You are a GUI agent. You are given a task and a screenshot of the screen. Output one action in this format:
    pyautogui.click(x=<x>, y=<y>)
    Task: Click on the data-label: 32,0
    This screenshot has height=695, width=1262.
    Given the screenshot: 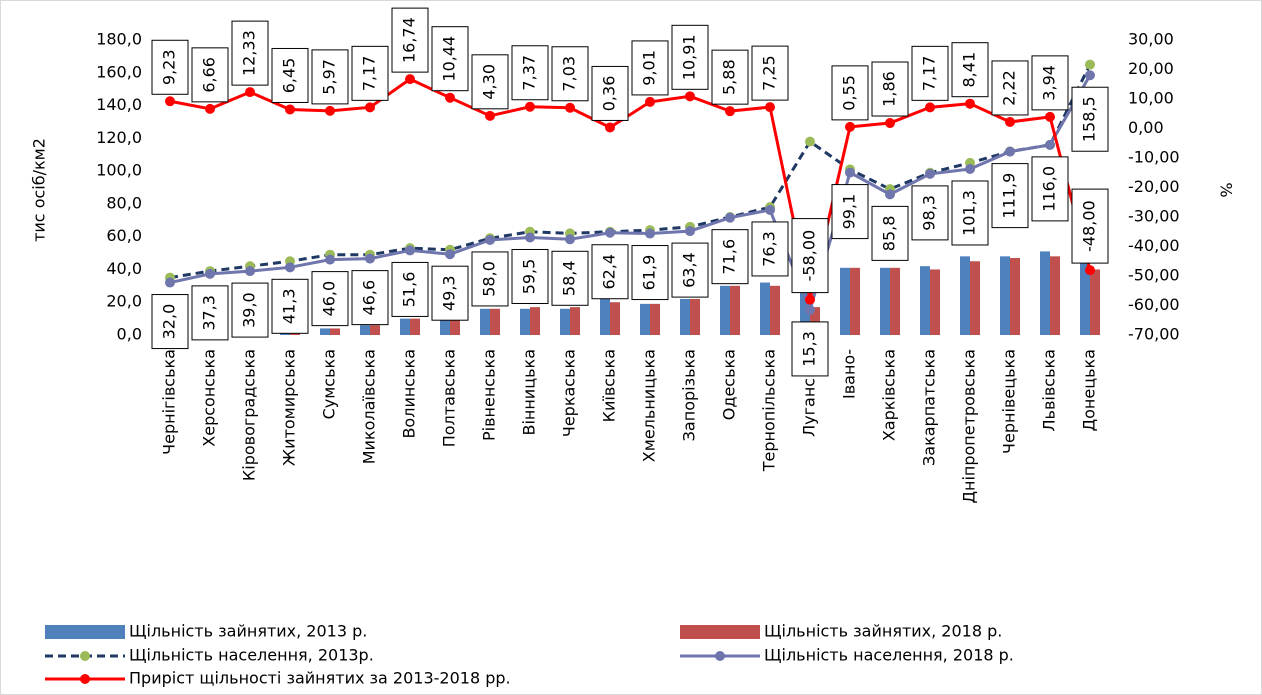 What is the action you would take?
    pyautogui.click(x=169, y=322)
    